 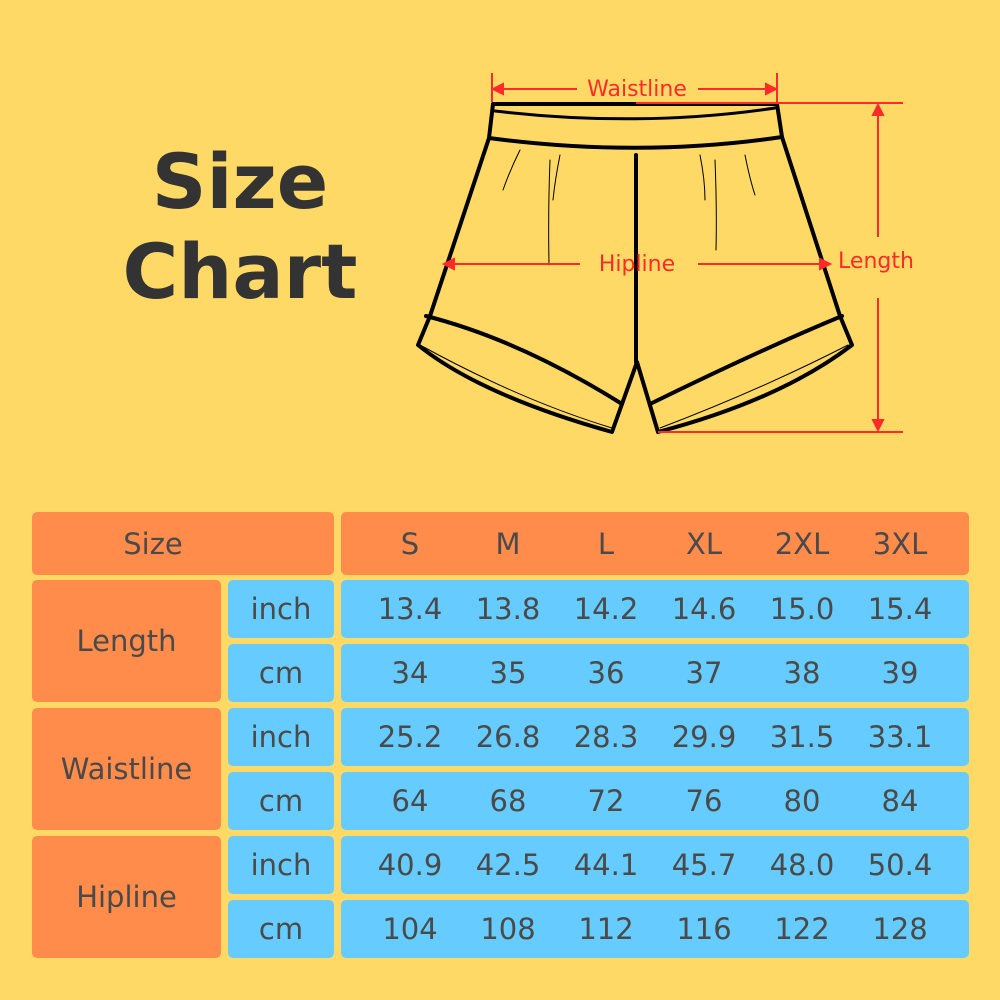 I want to click on size-column-header: M, so click(x=508, y=543).